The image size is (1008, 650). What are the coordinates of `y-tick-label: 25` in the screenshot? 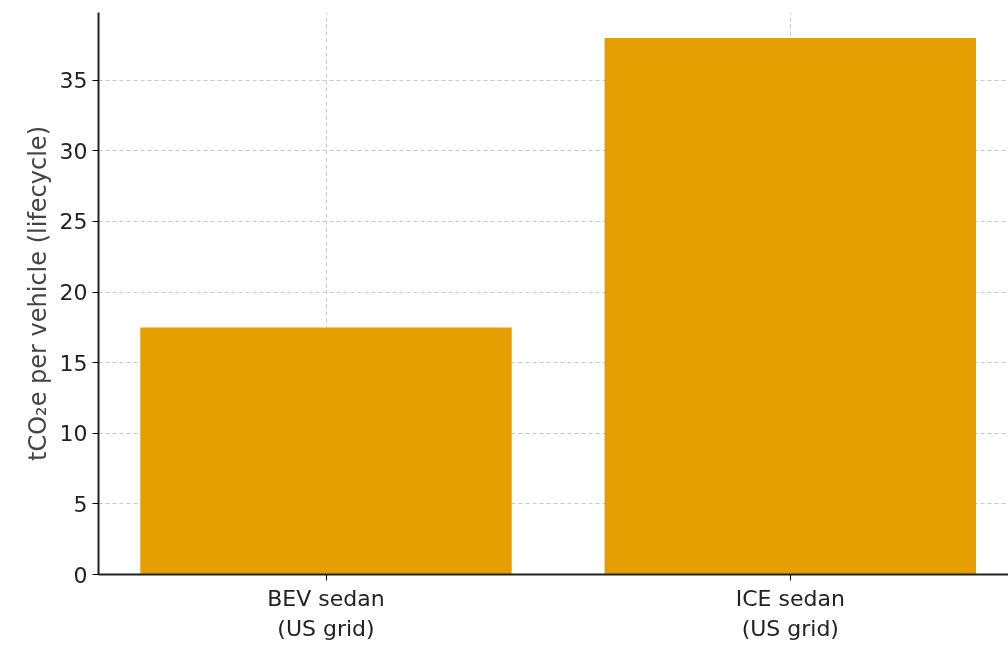 It's located at (73, 222).